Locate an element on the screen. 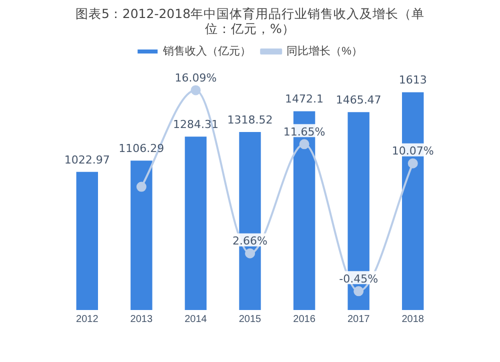 This screenshot has width=500, height=362. data-label: 10.07% is located at coordinates (413, 151).